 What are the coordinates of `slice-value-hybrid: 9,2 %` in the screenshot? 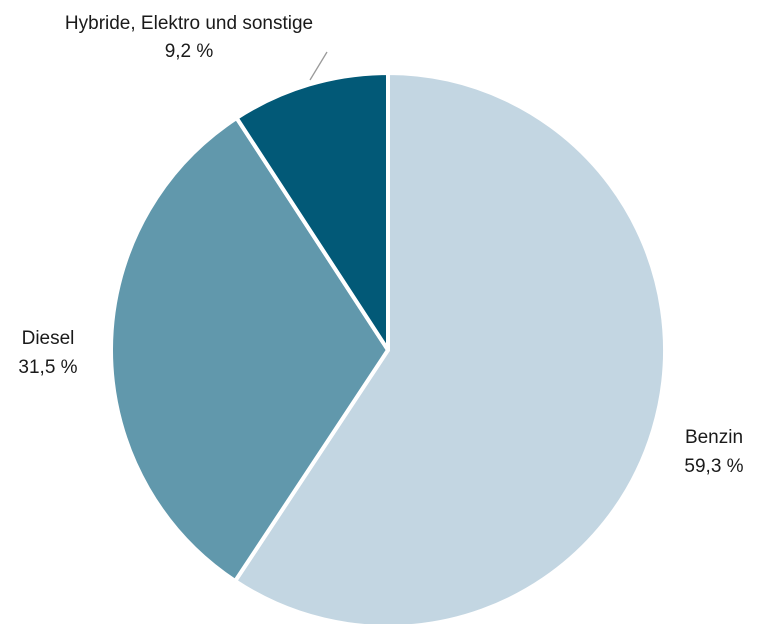 It's located at (189, 51).